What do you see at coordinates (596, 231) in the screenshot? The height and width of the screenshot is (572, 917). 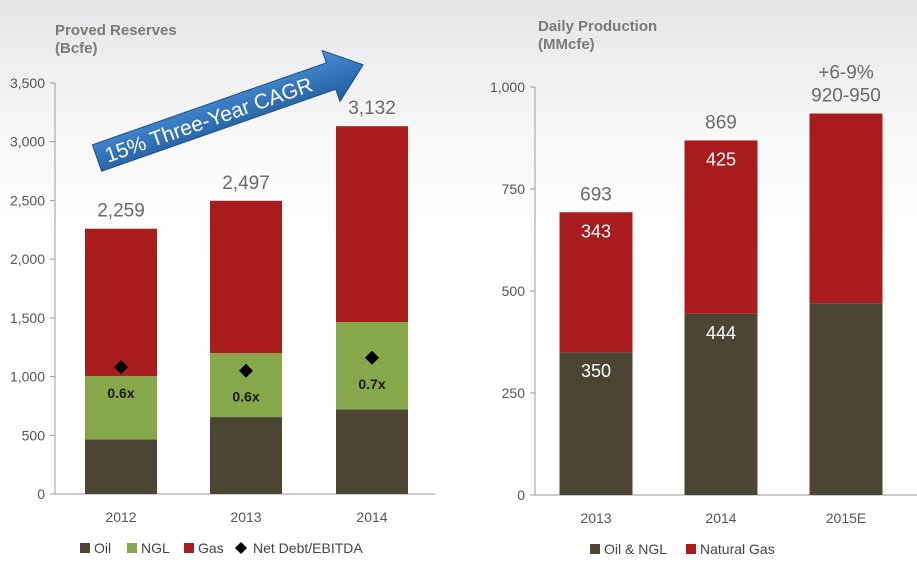 I see `segment-label-2013: 343` at bounding box center [596, 231].